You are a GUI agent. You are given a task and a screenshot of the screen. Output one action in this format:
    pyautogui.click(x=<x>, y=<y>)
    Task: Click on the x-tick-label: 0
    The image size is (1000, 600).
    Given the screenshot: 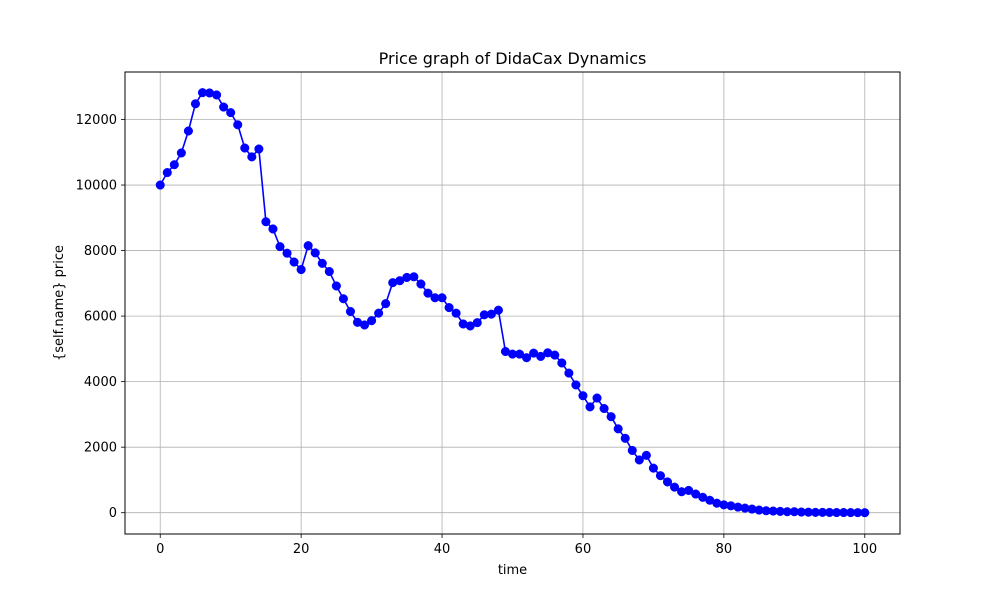 What is the action you would take?
    pyautogui.click(x=160, y=549)
    